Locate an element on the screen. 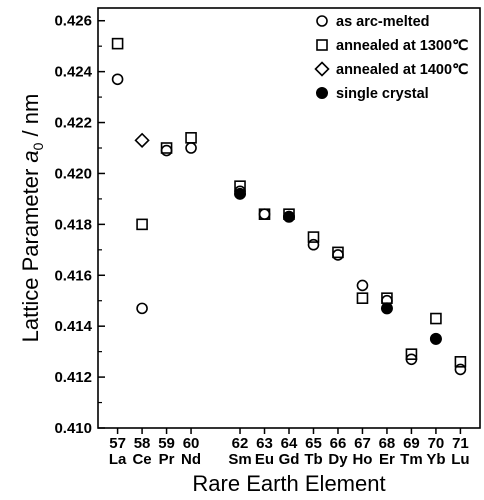  x-axis-title: Rare Earth Element is located at coordinates (288, 483).